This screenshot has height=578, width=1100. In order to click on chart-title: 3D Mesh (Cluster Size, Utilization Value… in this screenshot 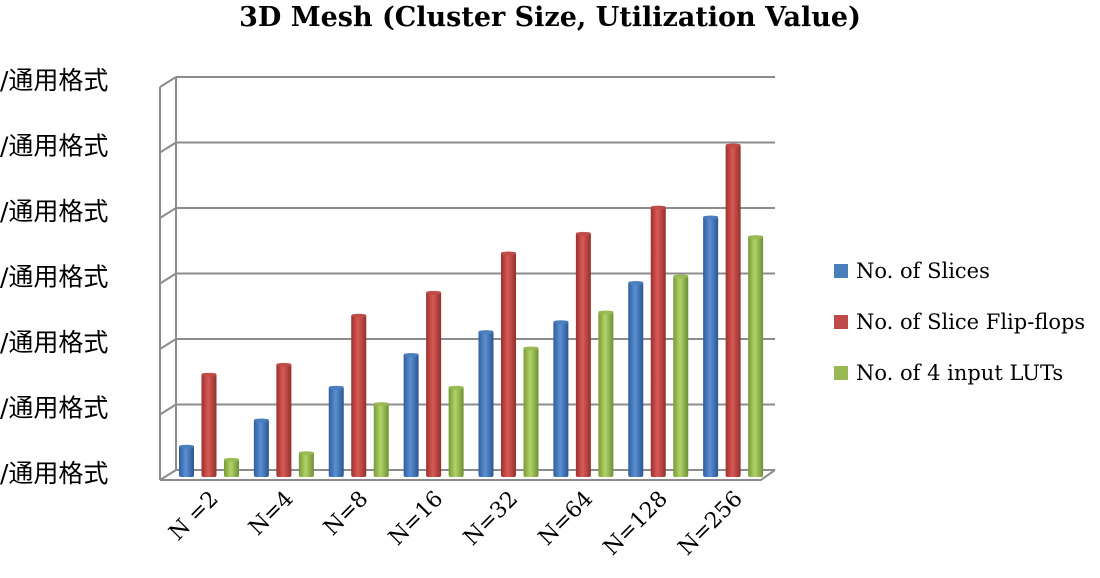, I will do `click(550, 17)`.